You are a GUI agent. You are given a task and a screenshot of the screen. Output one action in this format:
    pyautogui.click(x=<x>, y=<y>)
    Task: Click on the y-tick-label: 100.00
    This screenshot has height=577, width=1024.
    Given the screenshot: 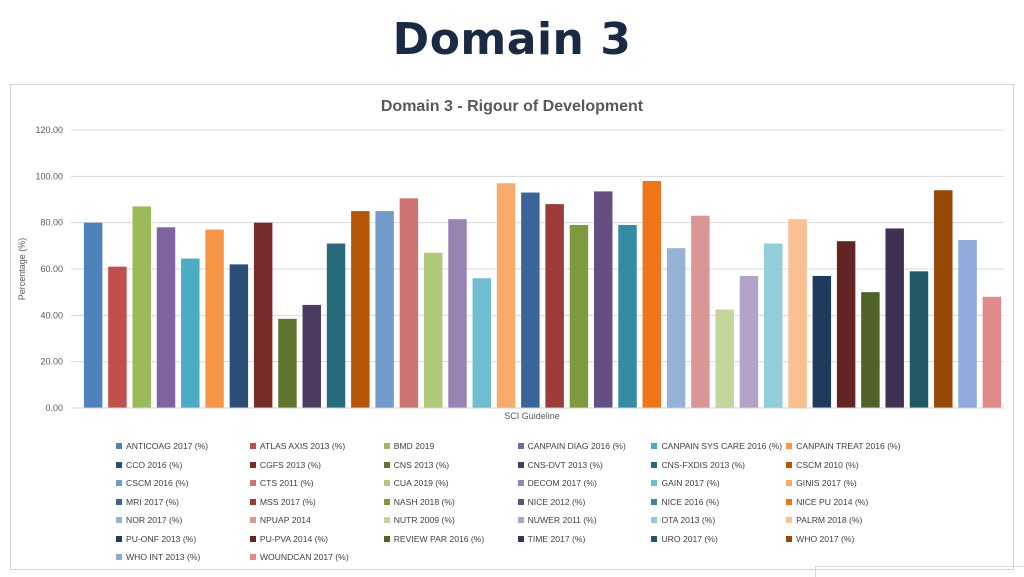 What is the action you would take?
    pyautogui.click(x=49, y=176)
    